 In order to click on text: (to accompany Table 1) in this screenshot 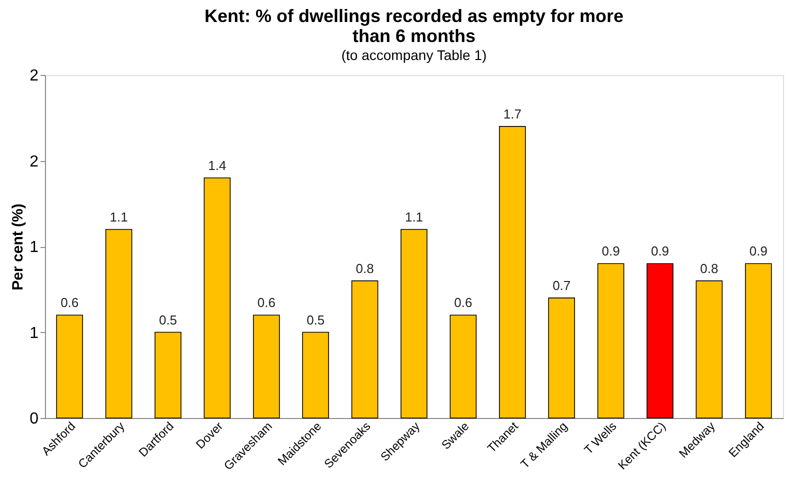, I will do `click(414, 55)`.